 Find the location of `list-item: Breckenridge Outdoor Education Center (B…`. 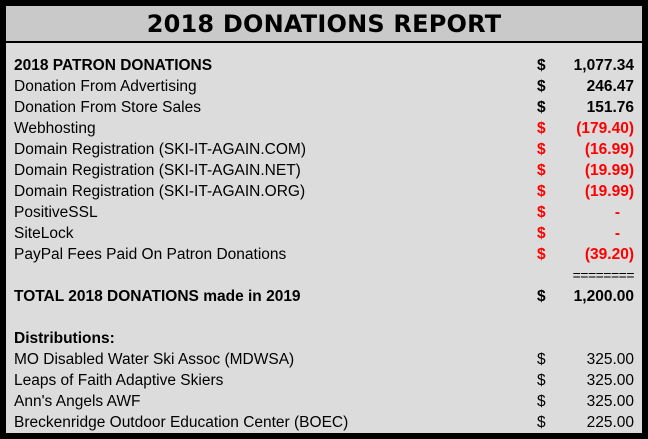

list-item: Breckenridge Outdoor Education Center (B… is located at coordinates (324, 422).